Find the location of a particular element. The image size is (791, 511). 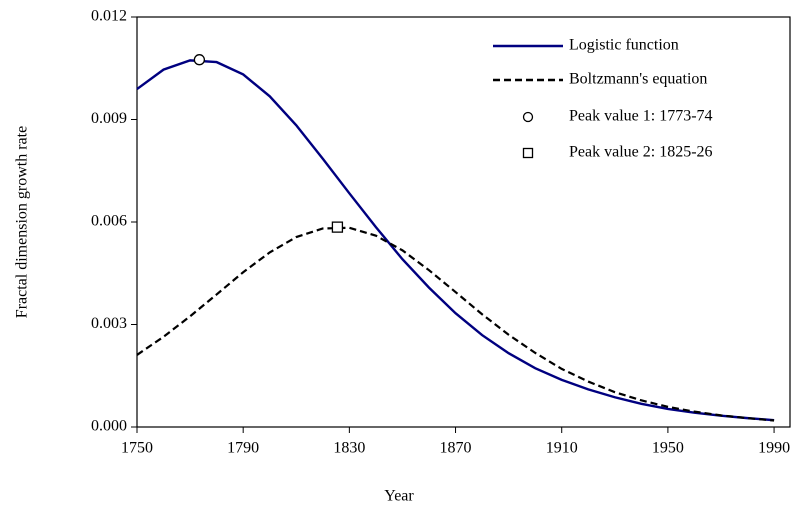

legend-label: Boltzmann's equation is located at coordinates (638, 79).